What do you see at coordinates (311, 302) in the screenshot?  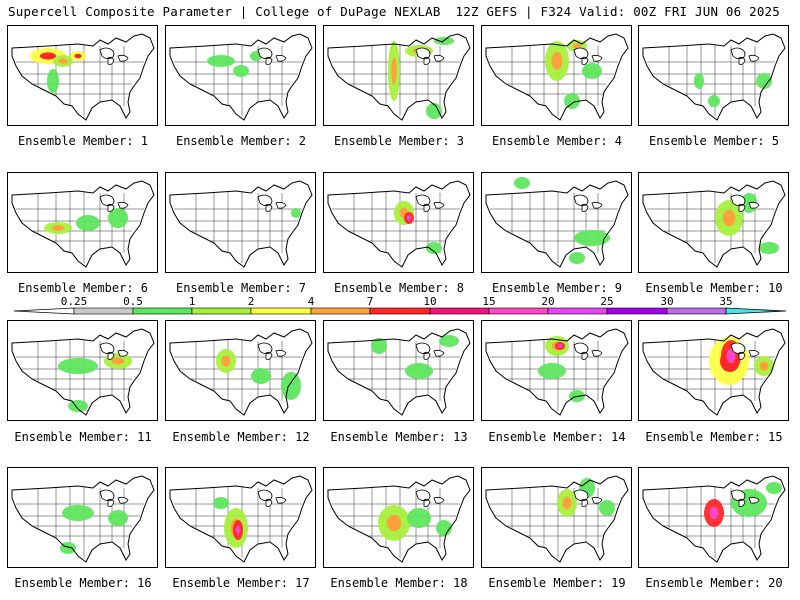 I see `colorbar-tick-label: 4` at bounding box center [311, 302].